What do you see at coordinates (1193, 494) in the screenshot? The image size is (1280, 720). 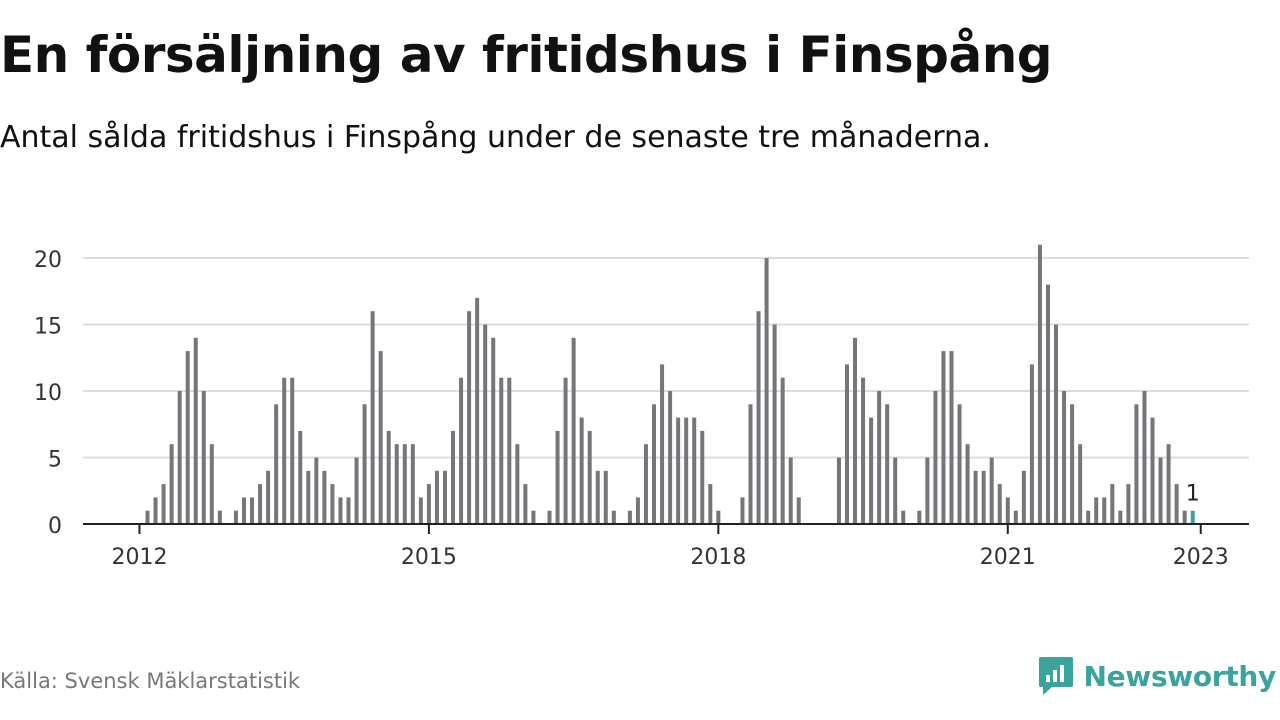 I see `highlight-value-label: 1` at bounding box center [1193, 494].